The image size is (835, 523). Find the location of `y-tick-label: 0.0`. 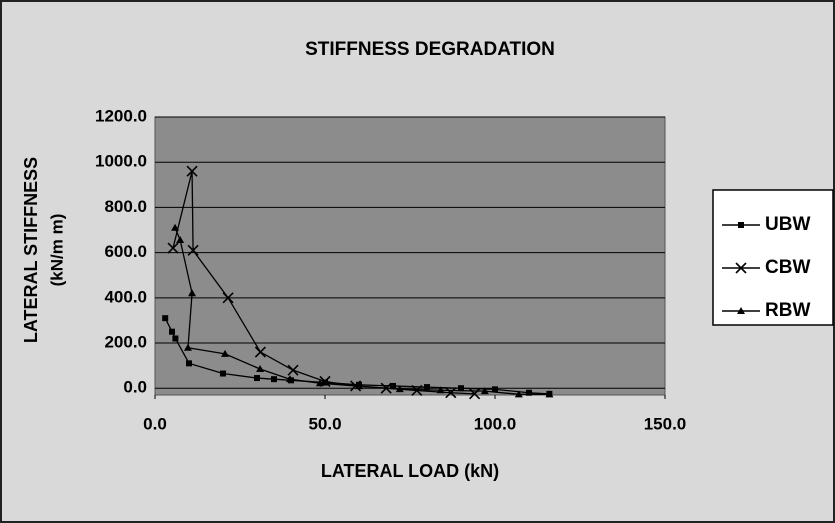

y-tick-label: 0.0 is located at coordinates (135, 387).